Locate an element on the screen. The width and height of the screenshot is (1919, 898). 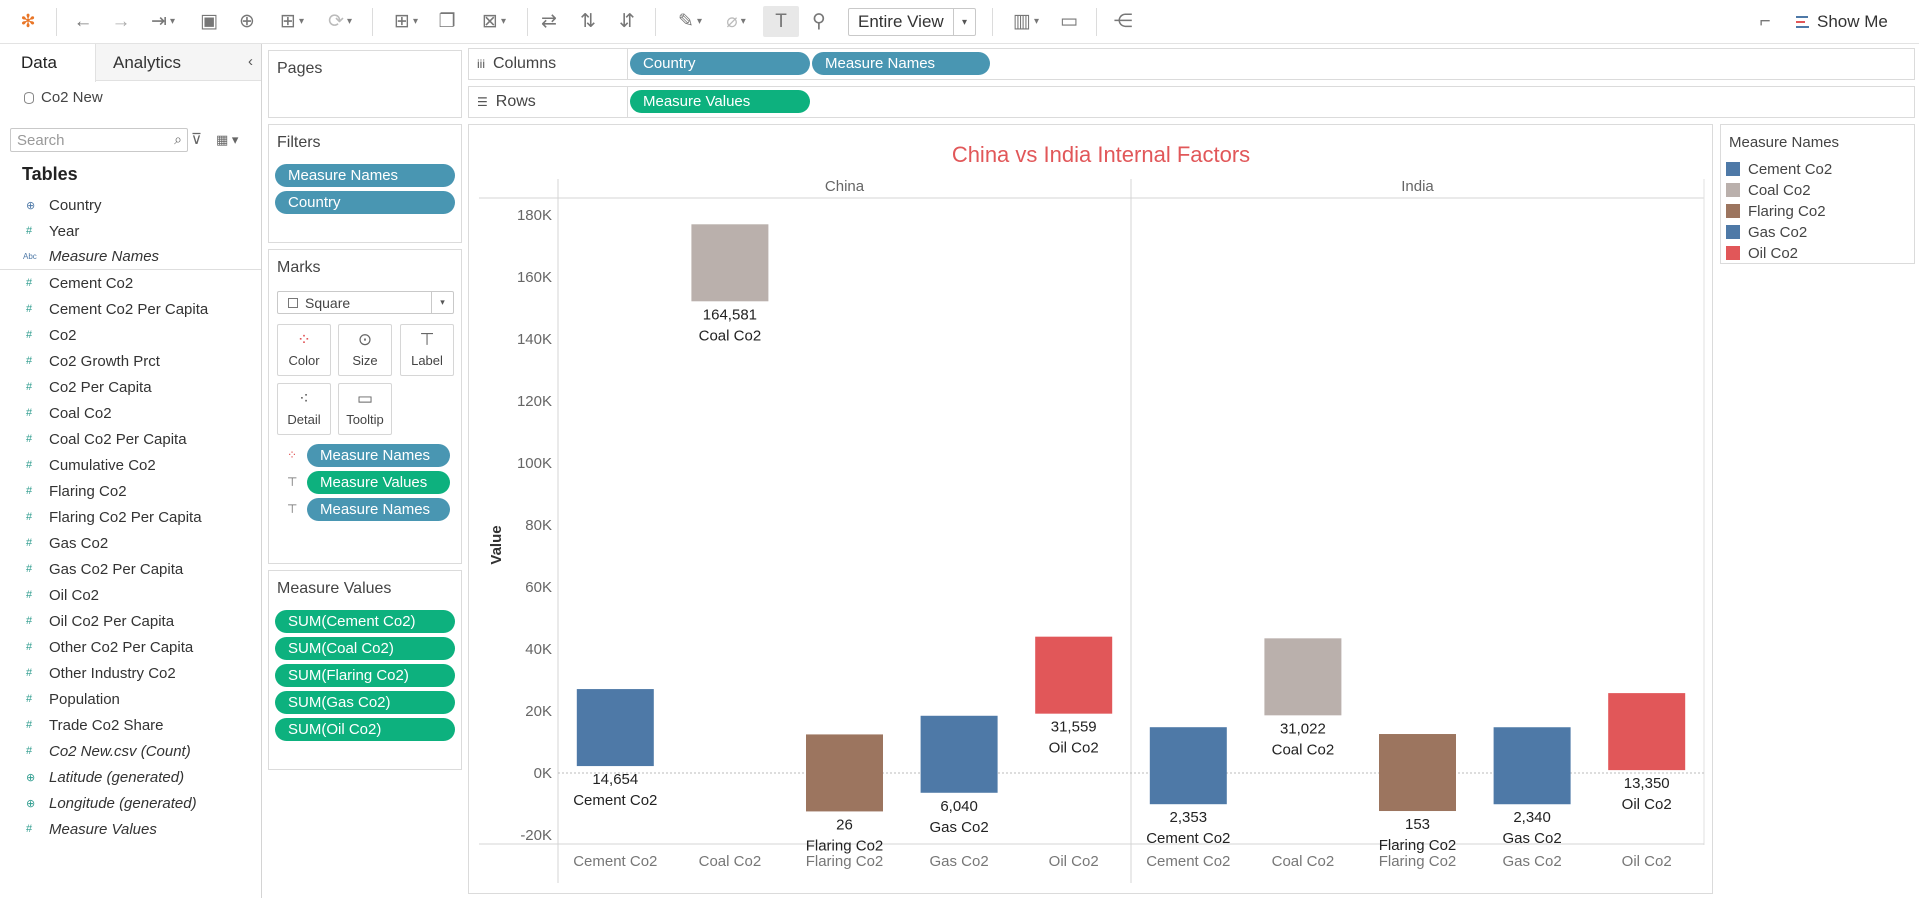
label-button: ⊤ Label is located at coordinates (427, 350).